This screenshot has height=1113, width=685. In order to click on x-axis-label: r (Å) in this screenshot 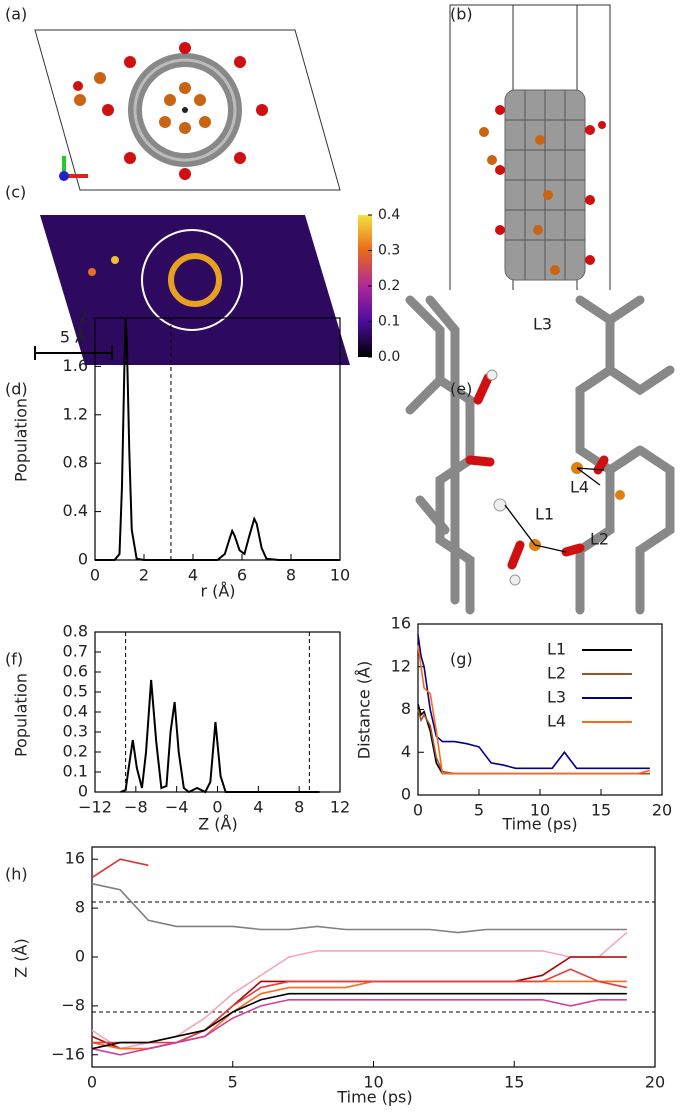, I will do `click(217, 591)`.